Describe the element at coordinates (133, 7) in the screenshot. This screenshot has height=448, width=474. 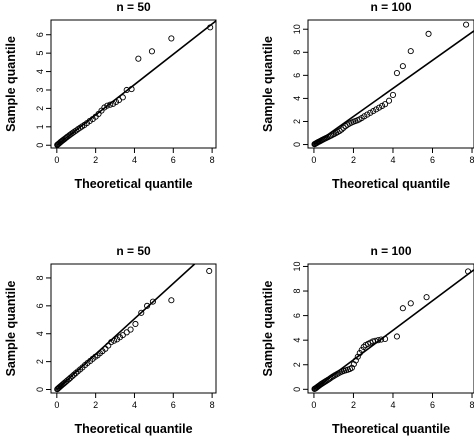
I see `chart-title: n = 50` at that location.